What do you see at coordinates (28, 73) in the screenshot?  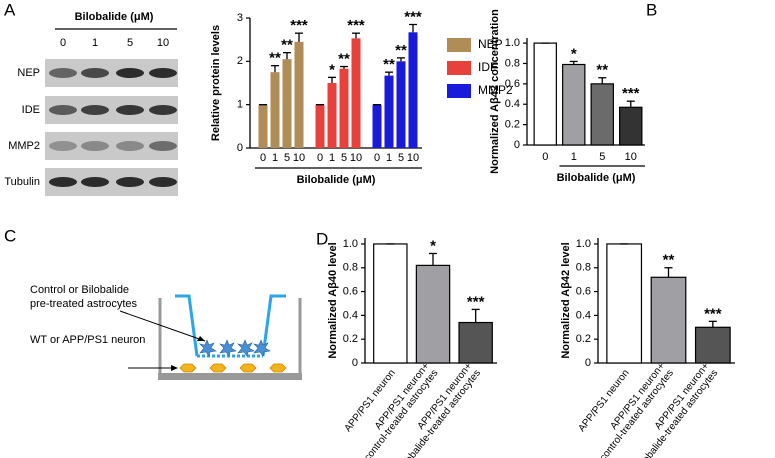 I see `row-label: NEP` at bounding box center [28, 73].